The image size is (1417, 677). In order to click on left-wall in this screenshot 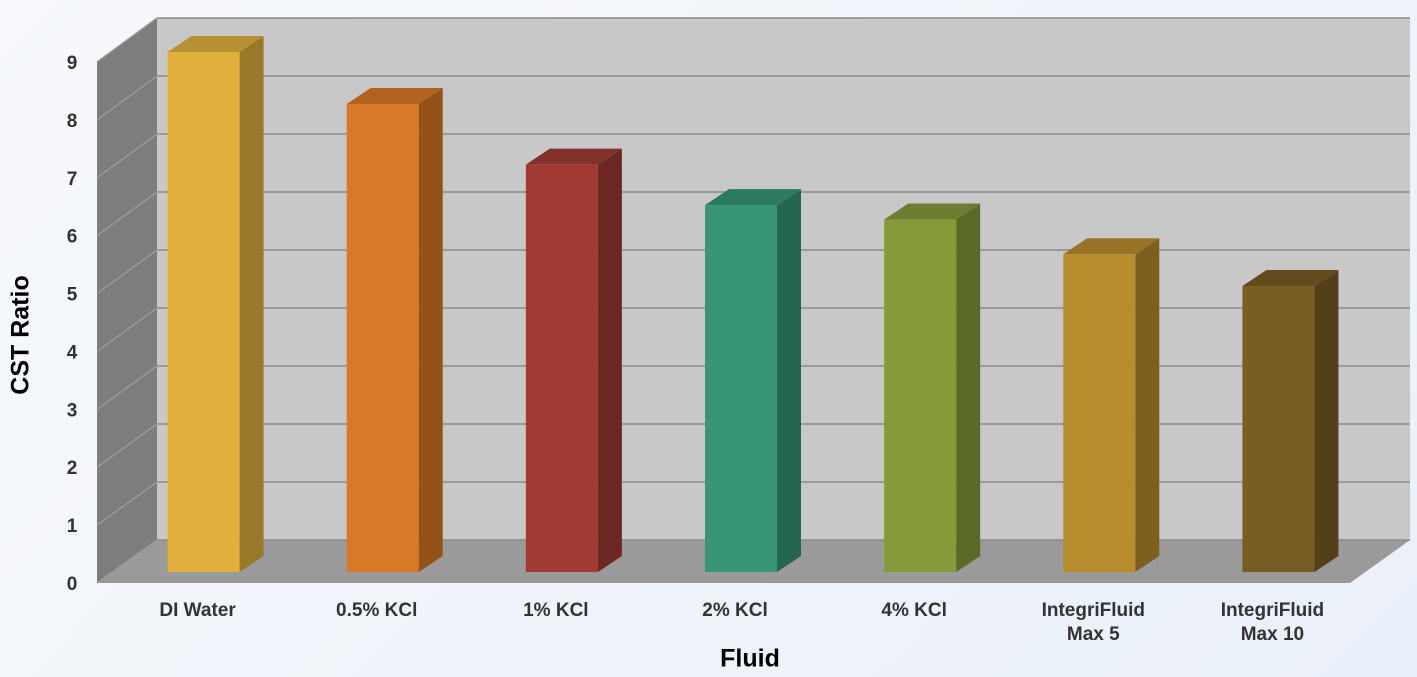, I will do `click(127, 300)`.